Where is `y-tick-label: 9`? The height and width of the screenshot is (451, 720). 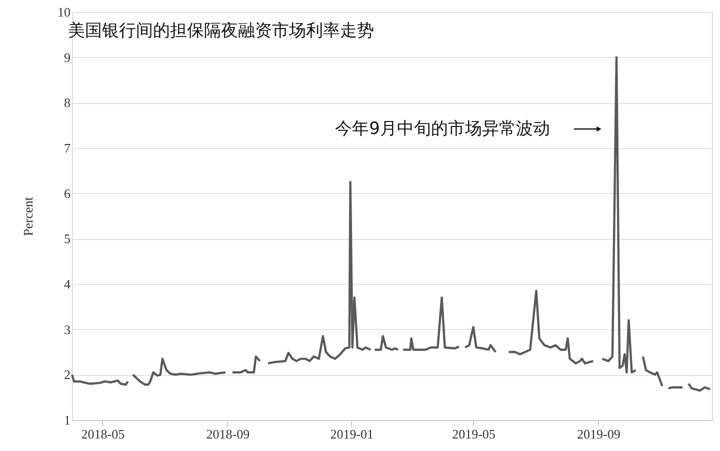
y-tick-label: 9 is located at coordinates (67, 57).